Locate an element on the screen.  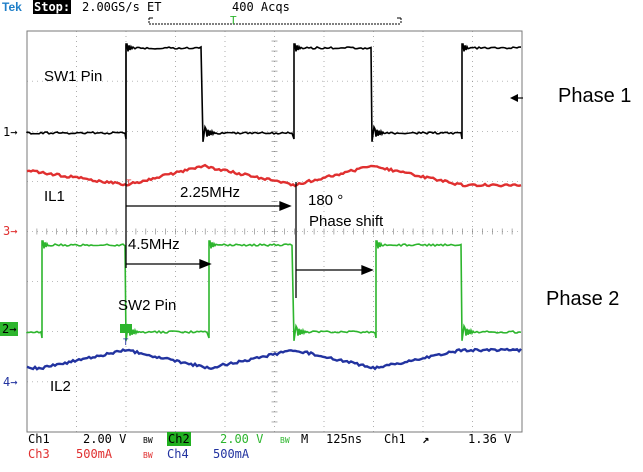
trigger-level-icon is located at coordinates (514, 98).